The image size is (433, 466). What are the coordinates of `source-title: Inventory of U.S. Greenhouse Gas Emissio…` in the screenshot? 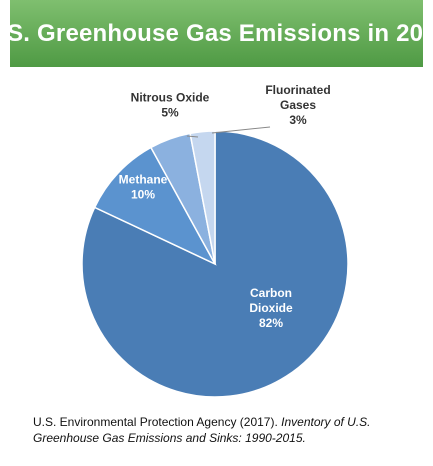 It's located at (202, 430).